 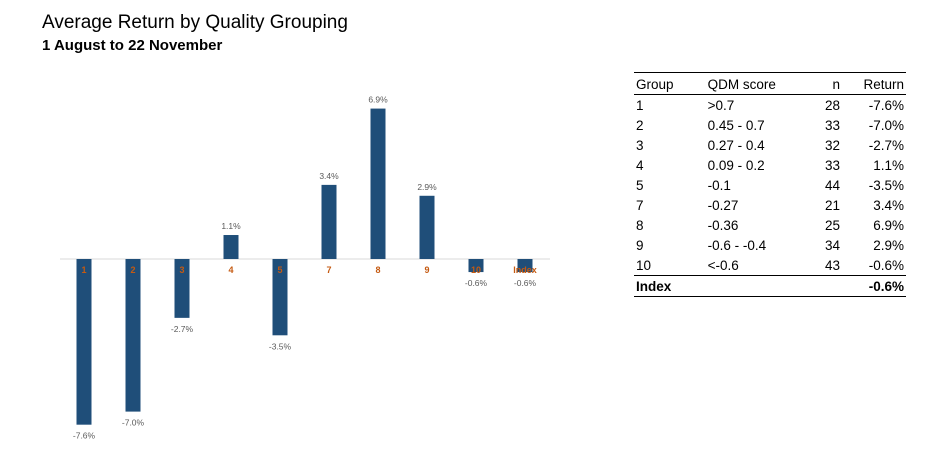 I want to click on footer-group: Index, so click(x=654, y=286).